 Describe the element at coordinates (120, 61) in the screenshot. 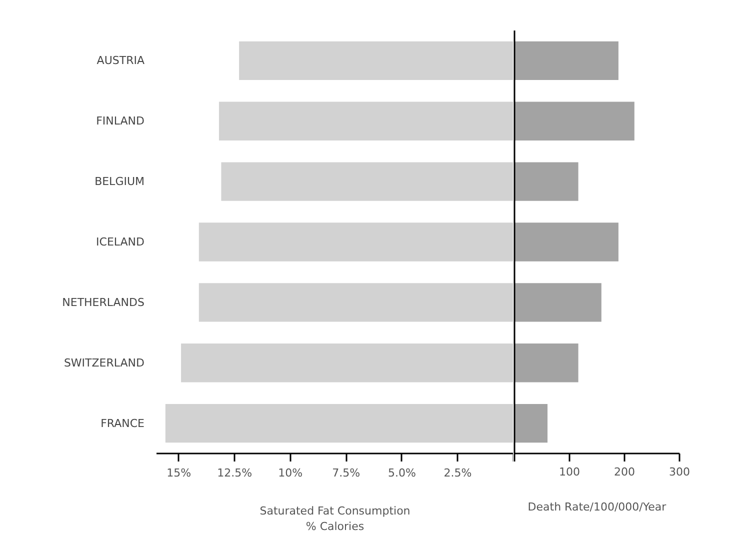

I see `y-tick-label: AUSTRIA` at that location.